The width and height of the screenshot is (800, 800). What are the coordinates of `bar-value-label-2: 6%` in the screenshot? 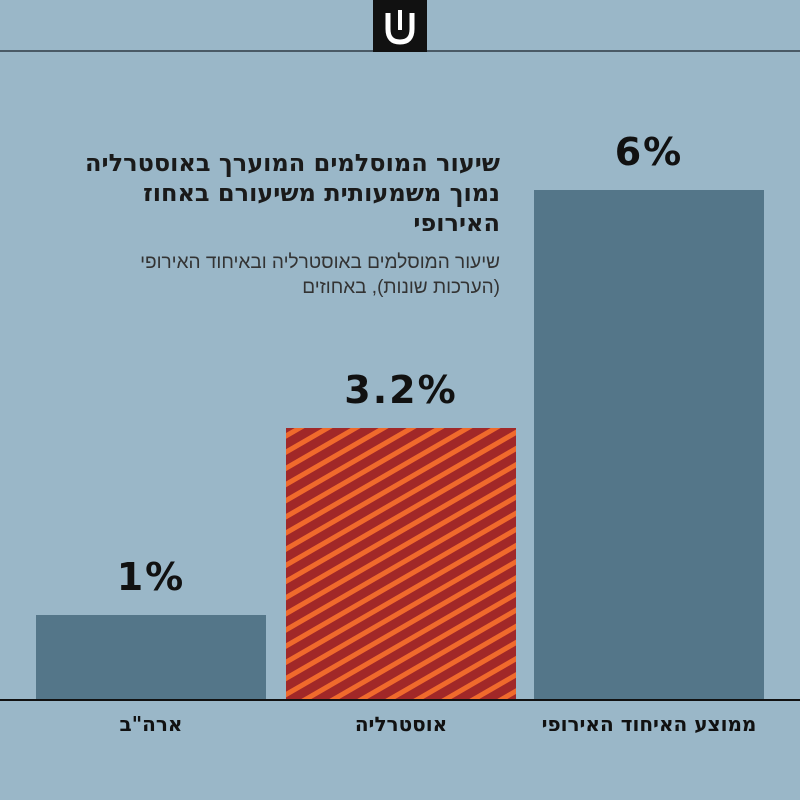 It's located at (649, 152).